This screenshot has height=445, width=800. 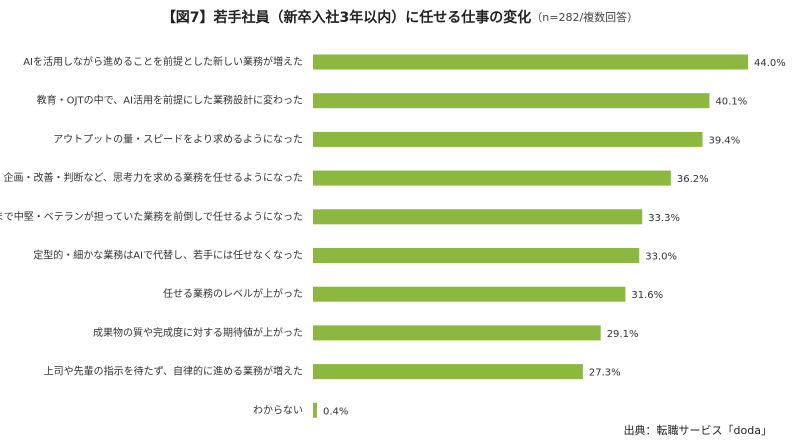 What do you see at coordinates (664, 218) in the screenshot?
I see `value-label: 33.3%` at bounding box center [664, 218].